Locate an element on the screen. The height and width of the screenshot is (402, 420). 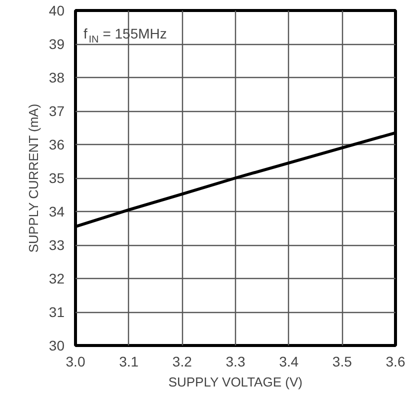
x-tick-label: 3.3 is located at coordinates (236, 362).